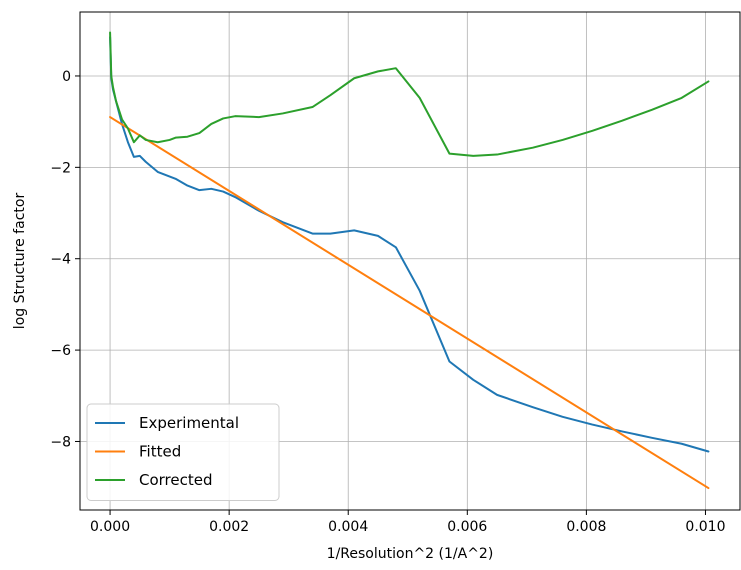  Describe the element at coordinates (20, 261) in the screenshot. I see `y-axis-label: log Structure factor` at that location.